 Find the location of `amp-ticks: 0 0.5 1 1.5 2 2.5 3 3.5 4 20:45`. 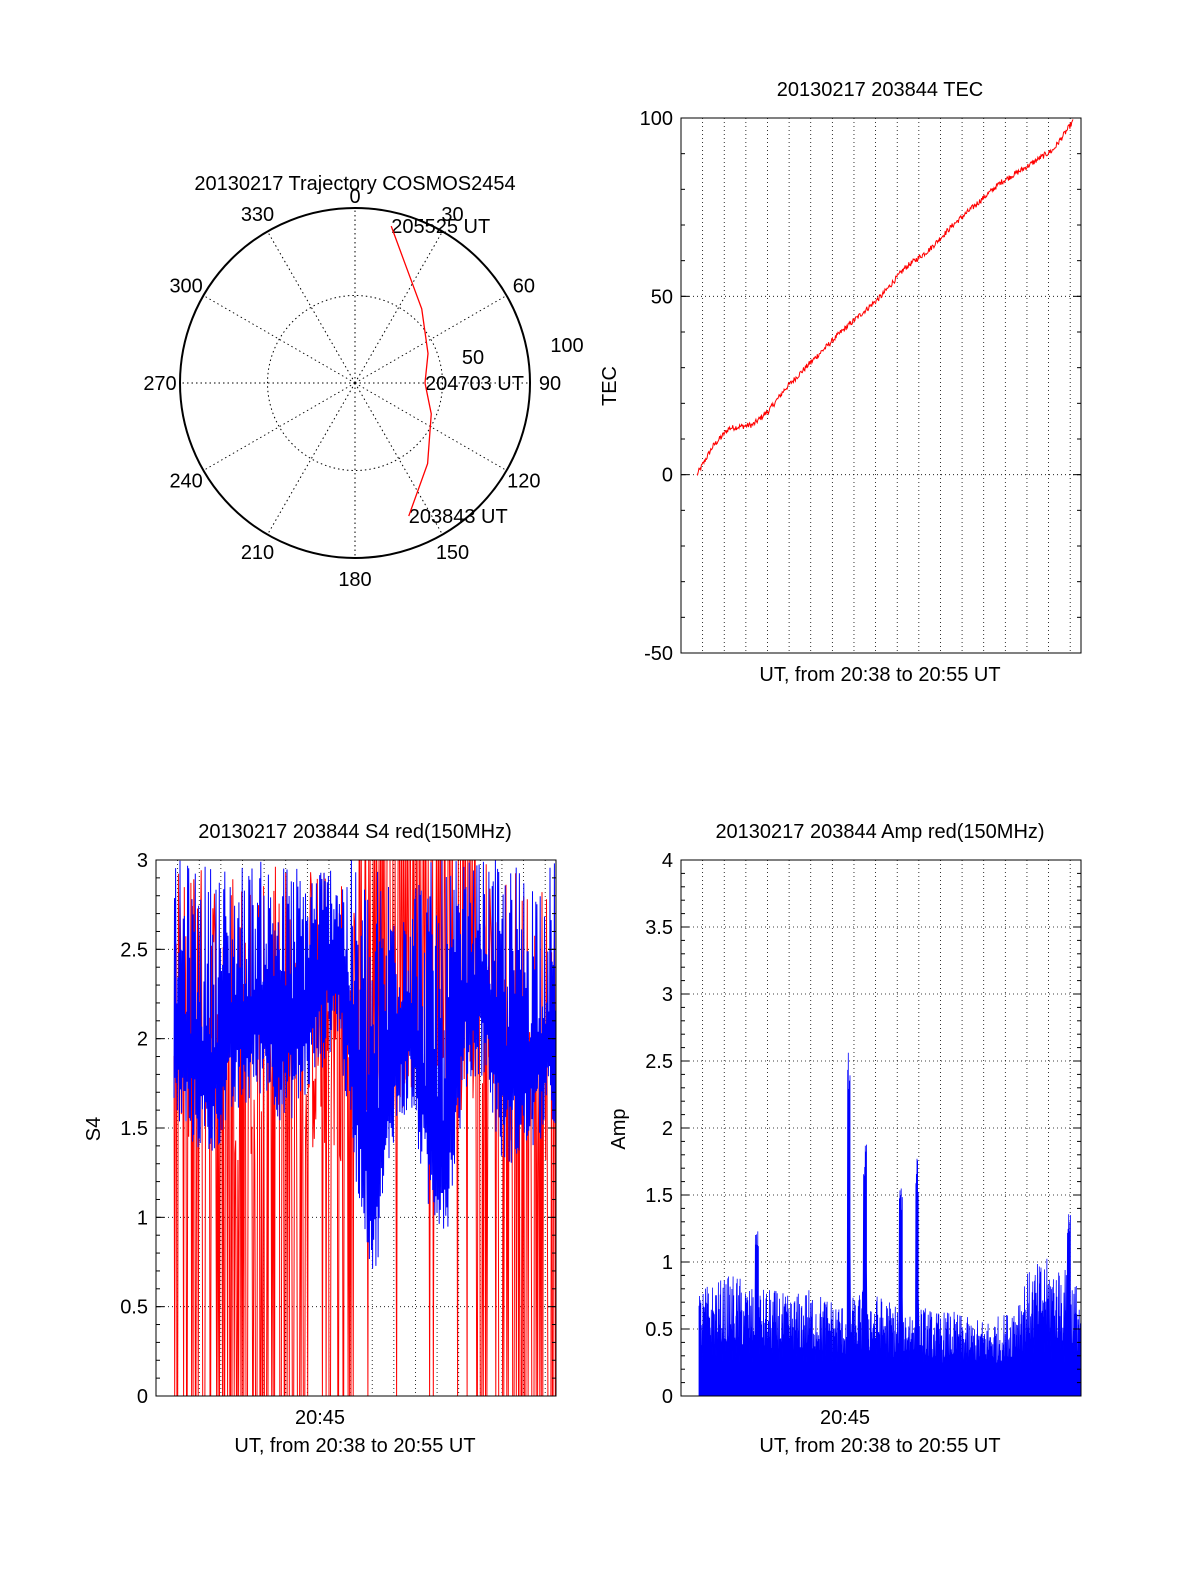

amp-ticks: 0 0.5 1 1.5 2 2.5 3 3.5 4 20:45 is located at coordinates (863, 1139).